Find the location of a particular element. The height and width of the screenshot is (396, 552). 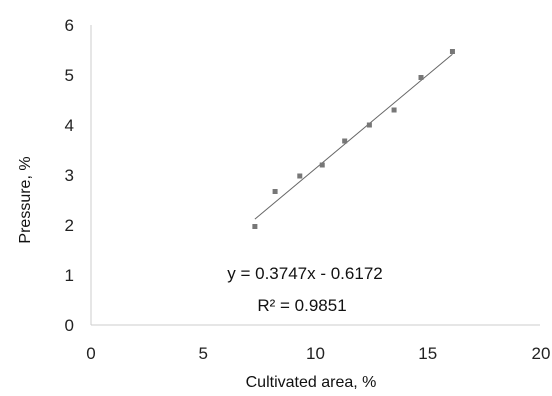

x-tick-label: 5 is located at coordinates (203, 353).